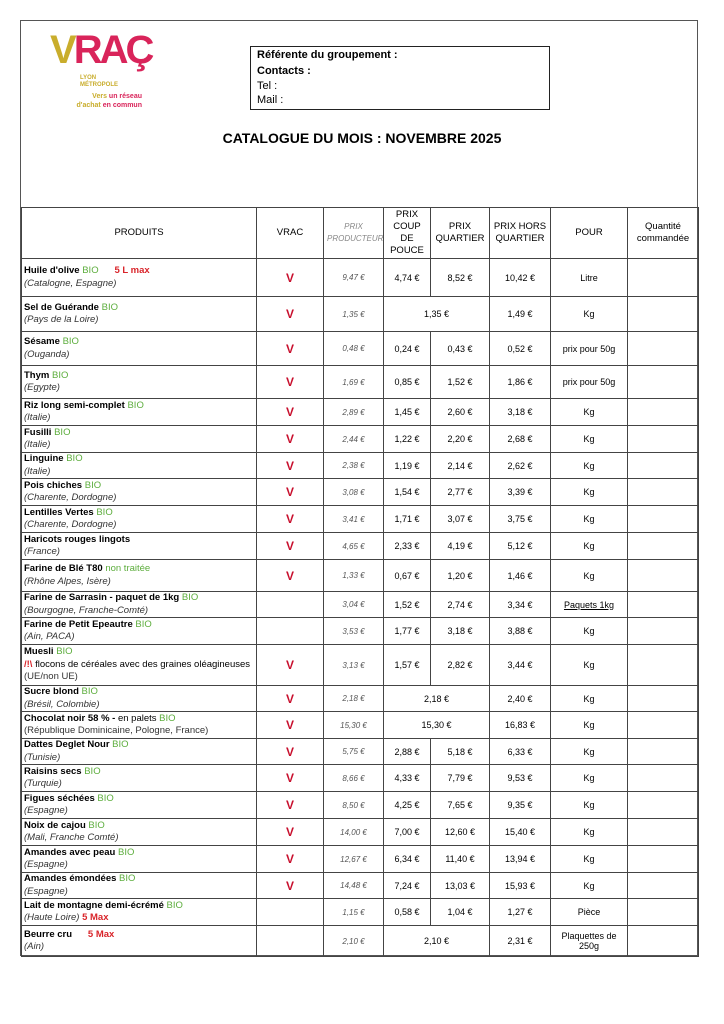  I want to click on product-name: Fusilli, so click(38, 432).